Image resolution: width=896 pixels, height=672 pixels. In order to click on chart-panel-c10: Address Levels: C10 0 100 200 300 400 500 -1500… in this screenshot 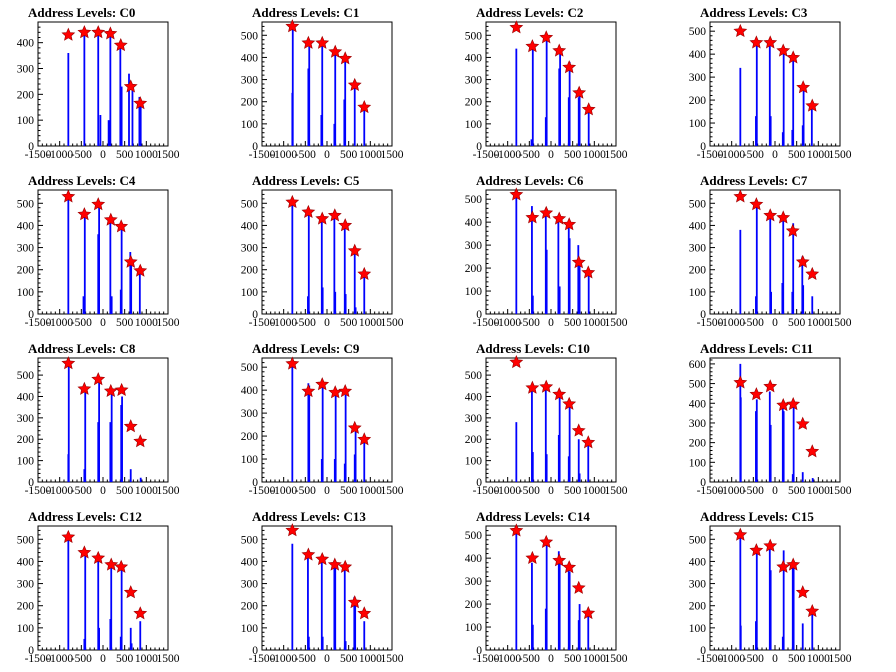, I will do `click(546, 419)`.